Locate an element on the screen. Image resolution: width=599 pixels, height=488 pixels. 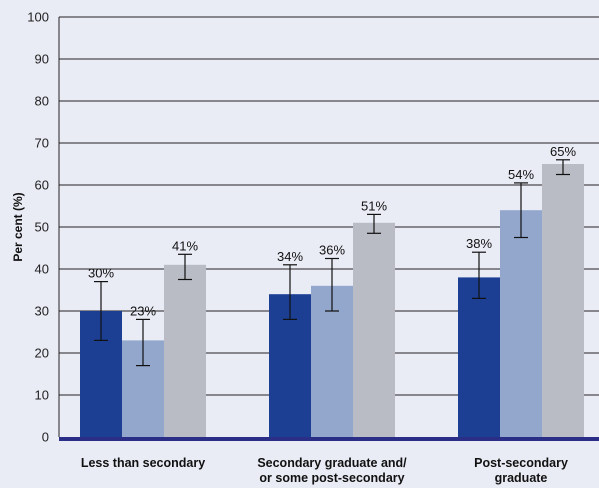
category-label: Less than secondary is located at coordinates (143, 463).